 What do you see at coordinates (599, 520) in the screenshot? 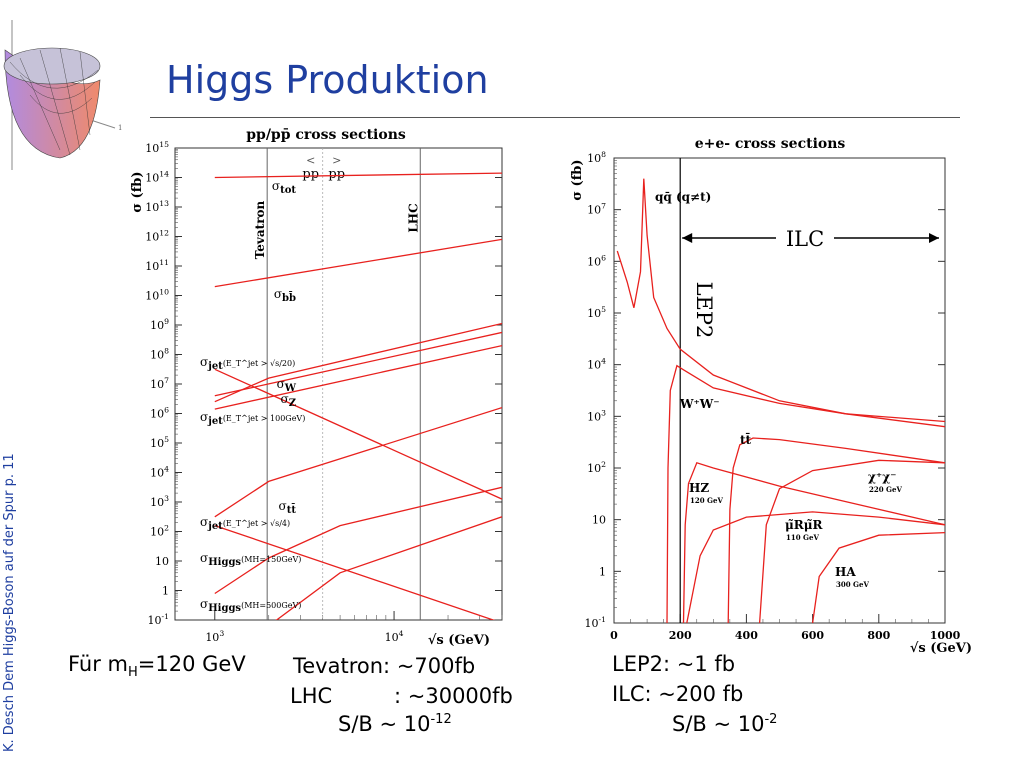
I see `ee-y-tick-label: 10` at bounding box center [599, 520].